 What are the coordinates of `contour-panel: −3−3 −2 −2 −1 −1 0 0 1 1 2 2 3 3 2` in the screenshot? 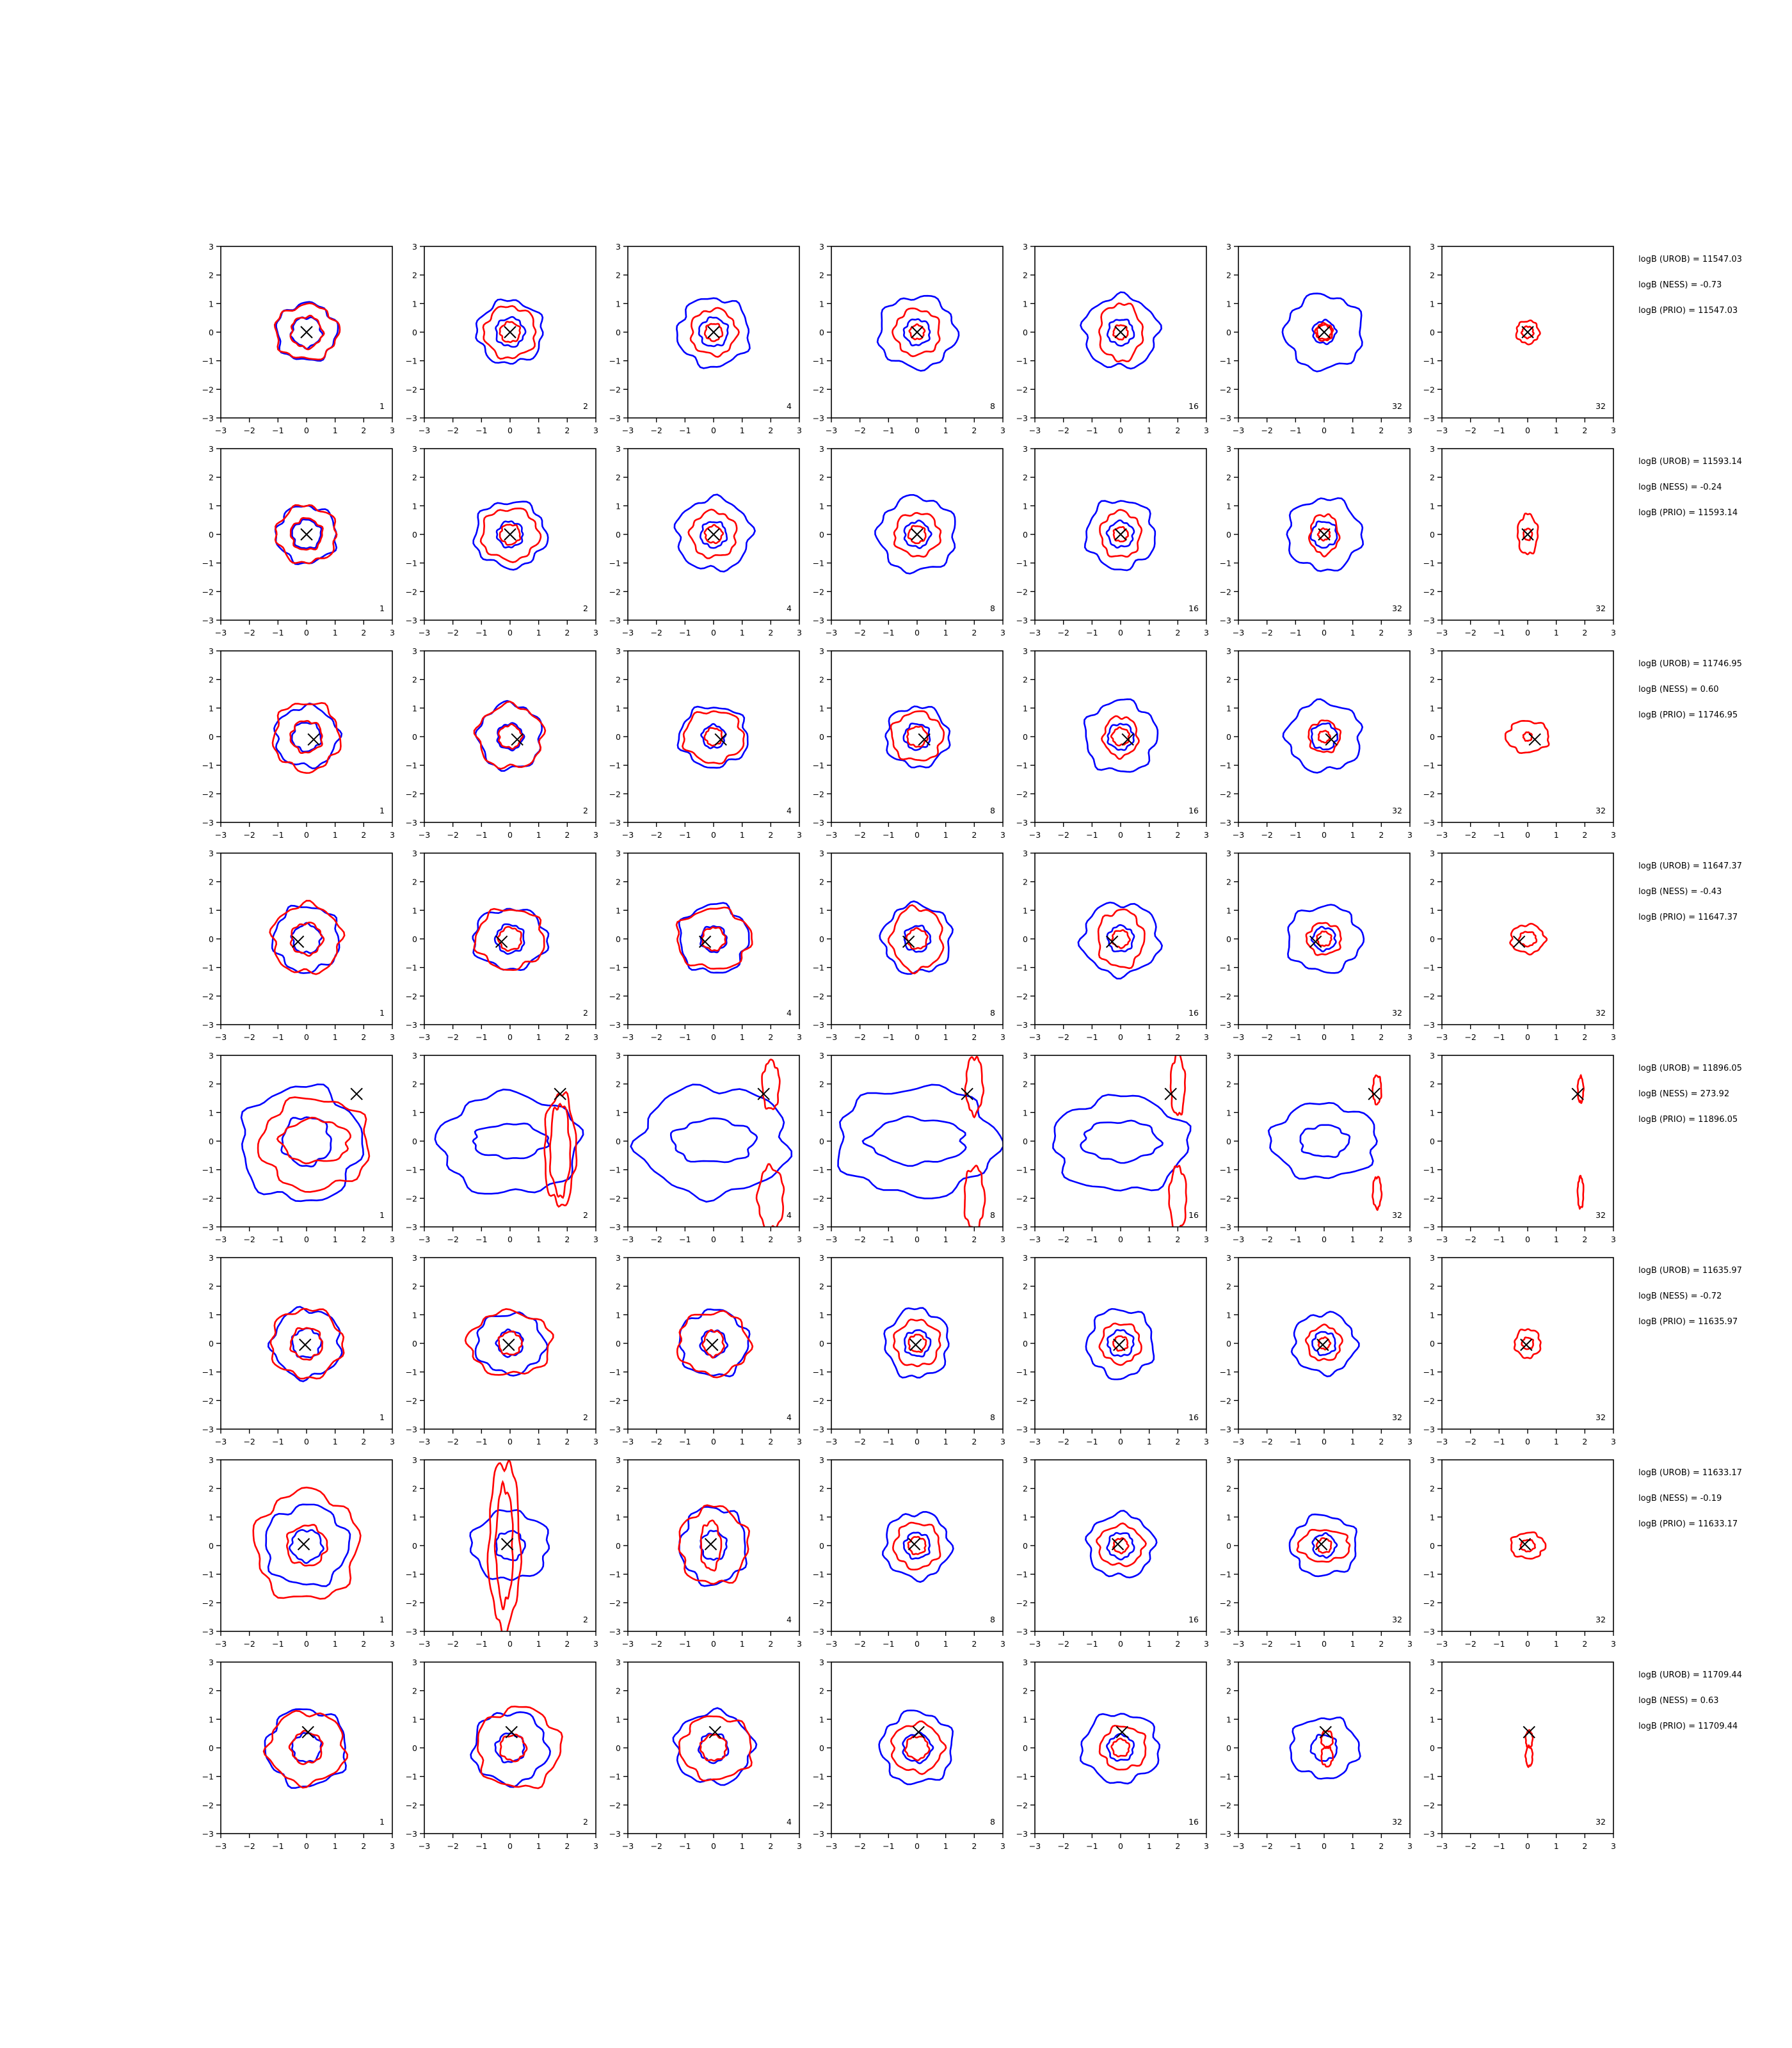 It's located at (502, 1552).